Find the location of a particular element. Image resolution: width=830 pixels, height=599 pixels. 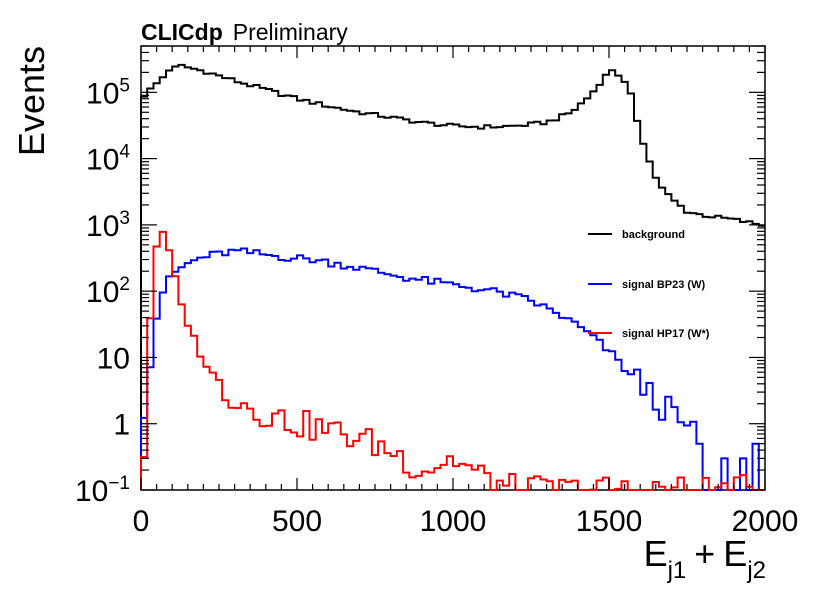

y-tick-label: 10² is located at coordinates (108, 291).